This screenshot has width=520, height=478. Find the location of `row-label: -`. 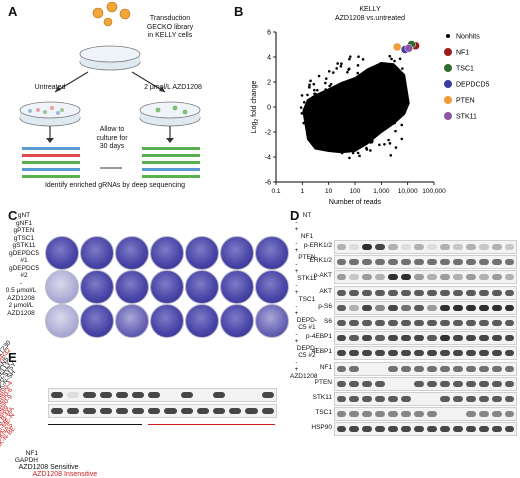

row-label: - is located at coordinates (21, 283).